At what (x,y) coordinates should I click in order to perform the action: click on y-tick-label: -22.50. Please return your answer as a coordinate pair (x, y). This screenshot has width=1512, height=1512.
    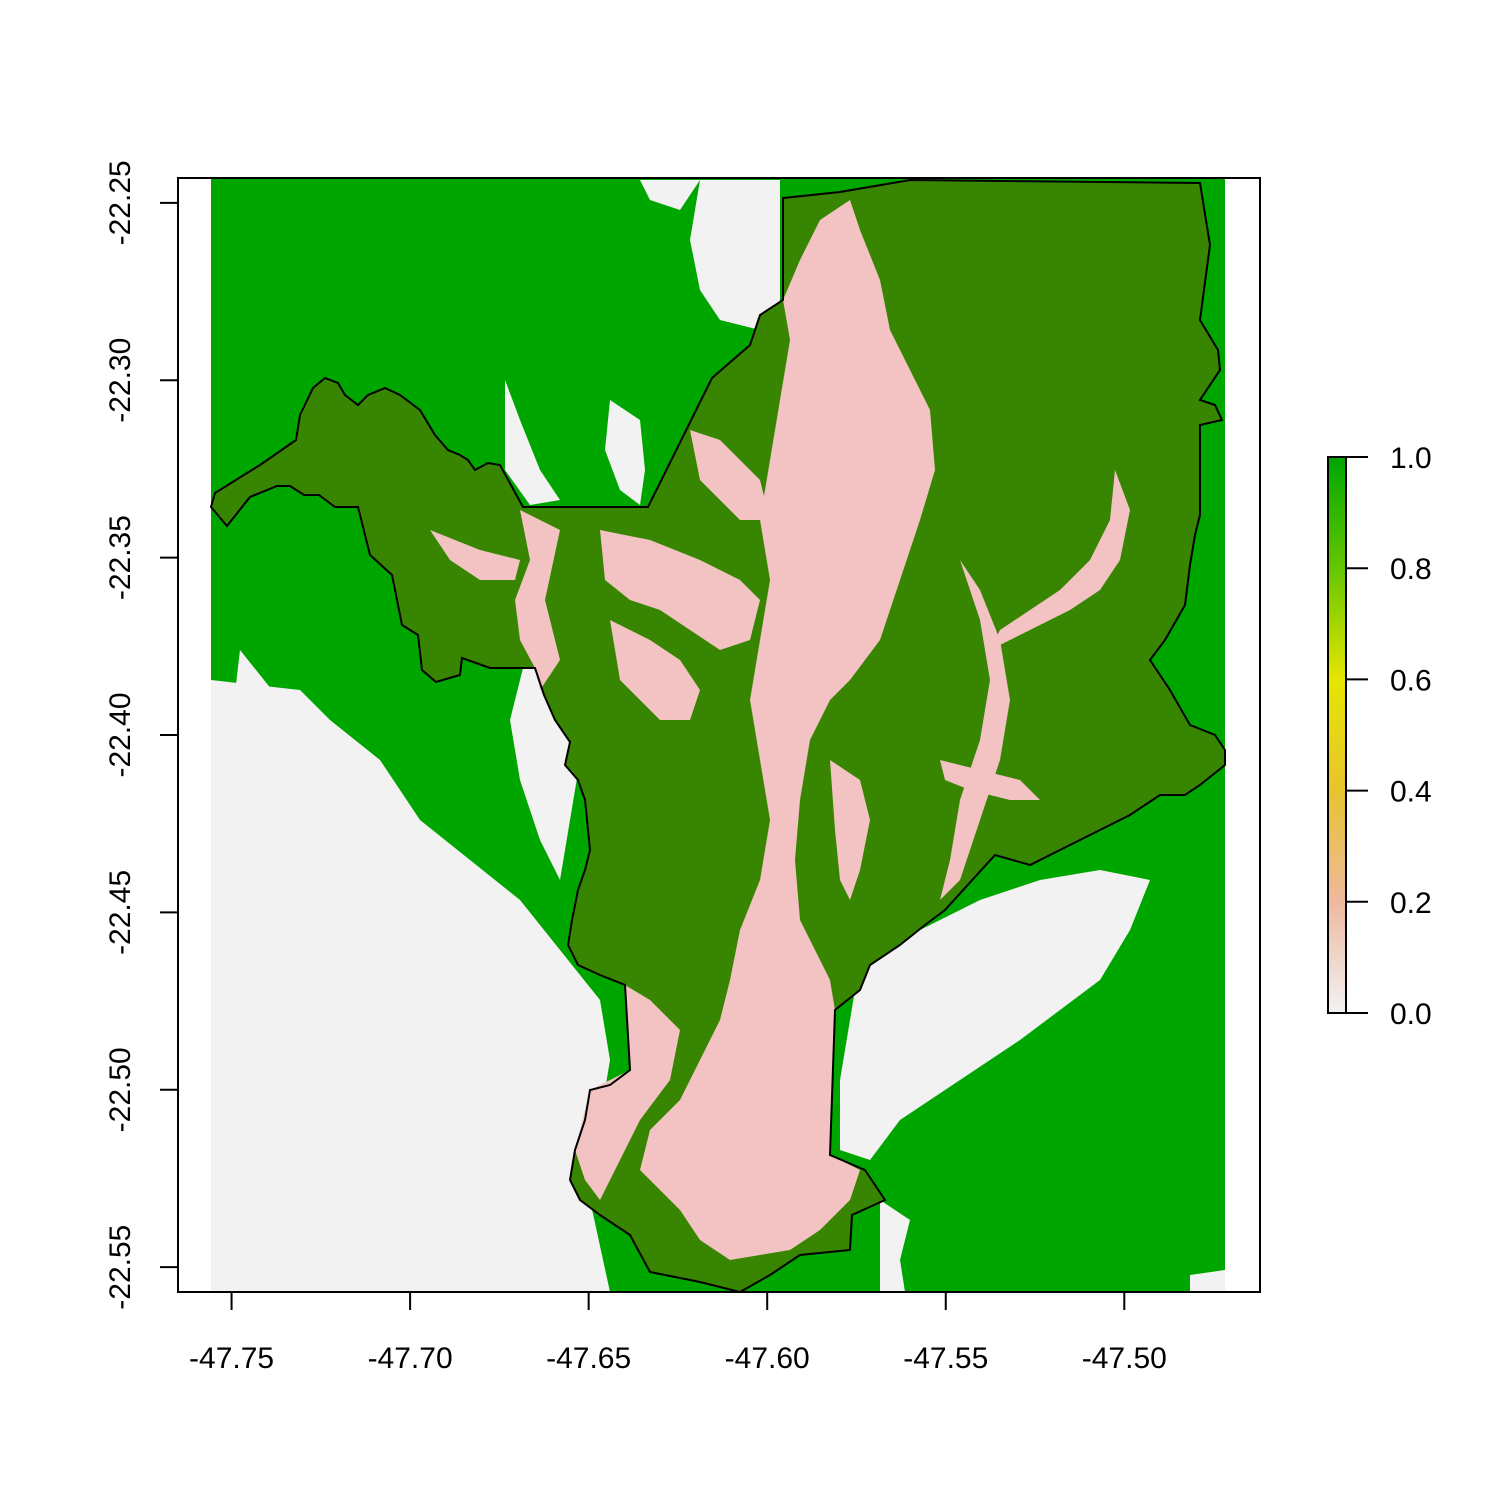
    Looking at the image, I should click on (120, 1089).